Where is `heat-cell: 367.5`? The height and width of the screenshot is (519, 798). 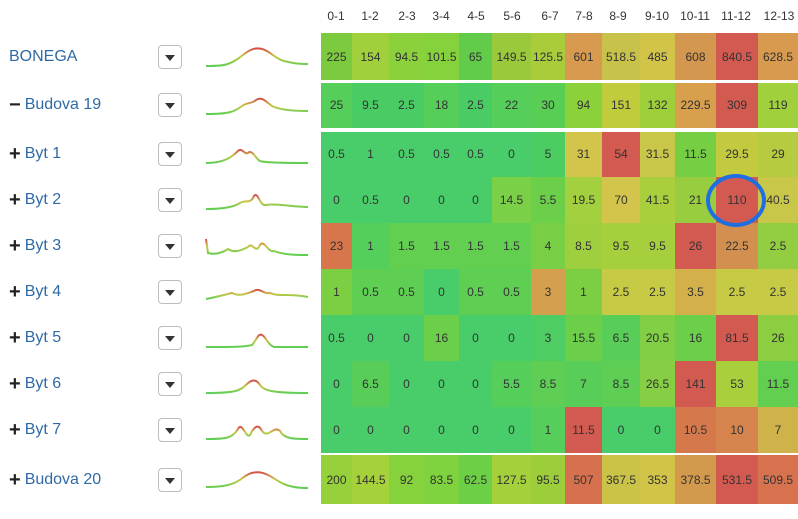 heat-cell: 367.5 is located at coordinates (621, 479).